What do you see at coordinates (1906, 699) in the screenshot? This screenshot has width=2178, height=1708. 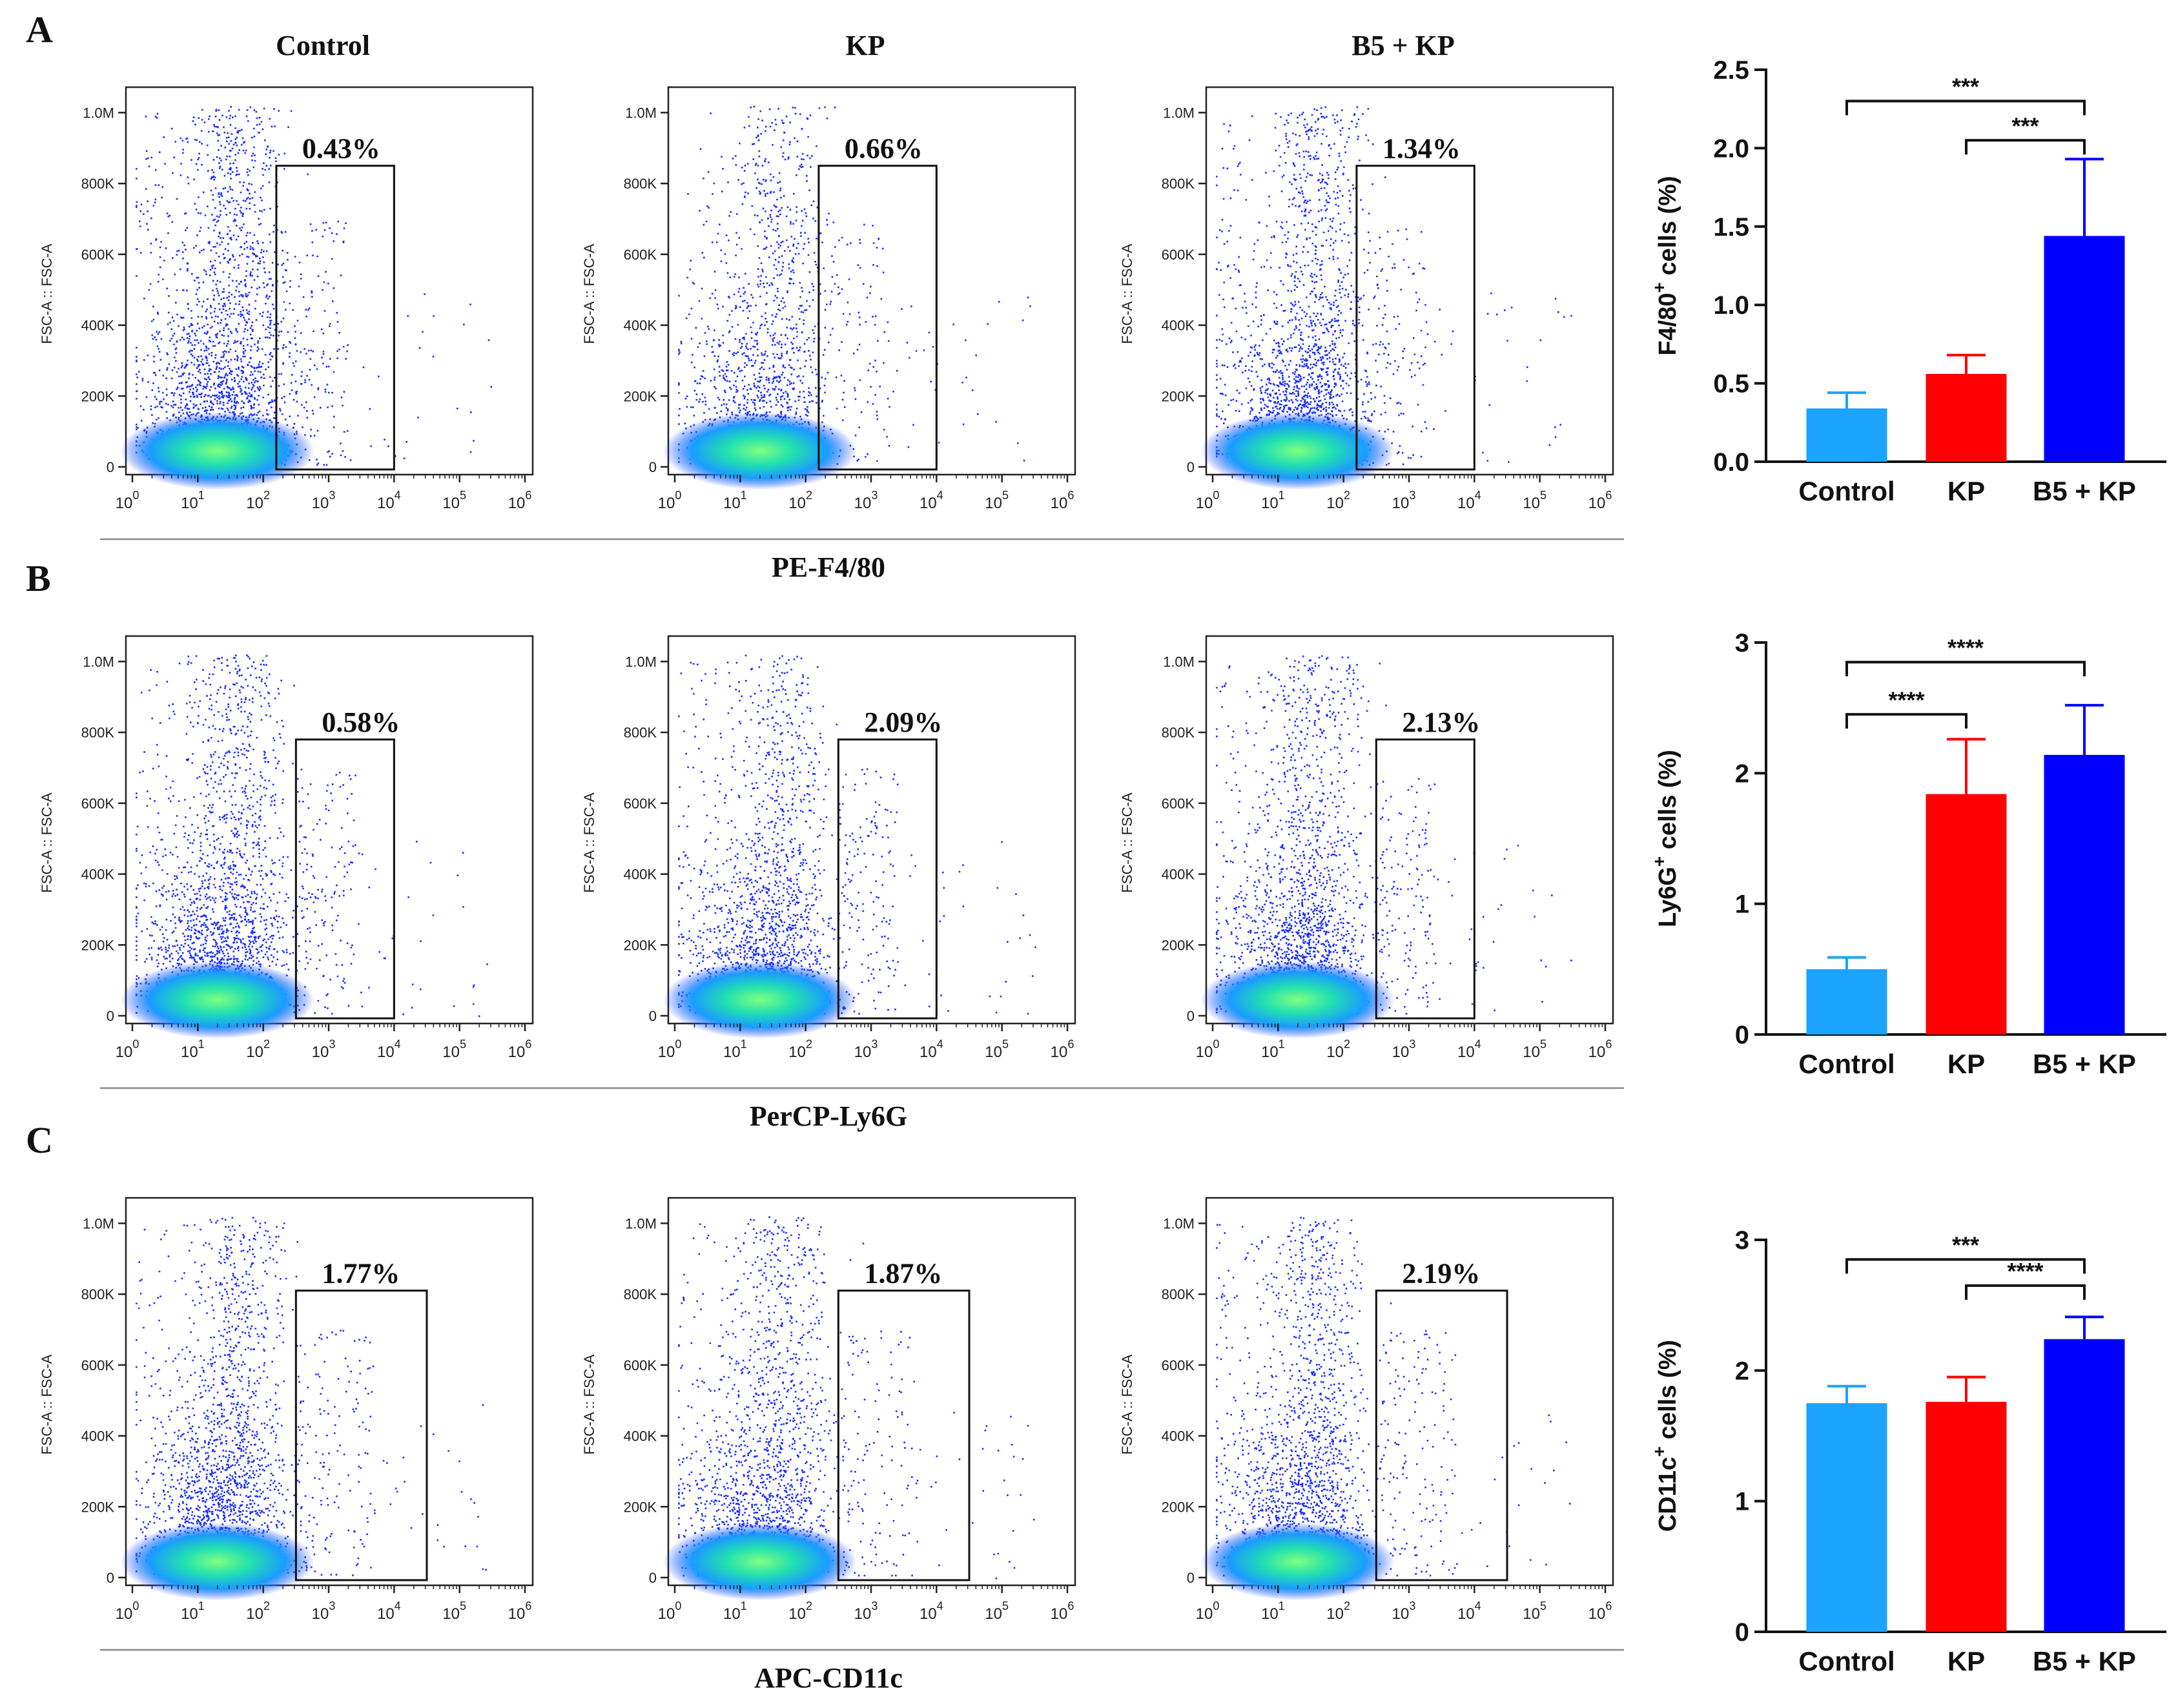 I see `significance-label: ****` at bounding box center [1906, 699].